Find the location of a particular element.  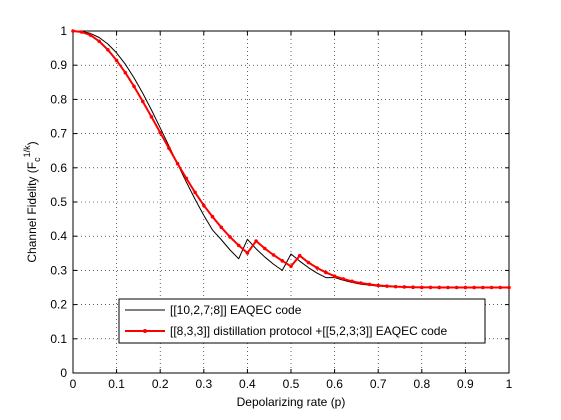

x-tick-label: 0.1 is located at coordinates (116, 384).